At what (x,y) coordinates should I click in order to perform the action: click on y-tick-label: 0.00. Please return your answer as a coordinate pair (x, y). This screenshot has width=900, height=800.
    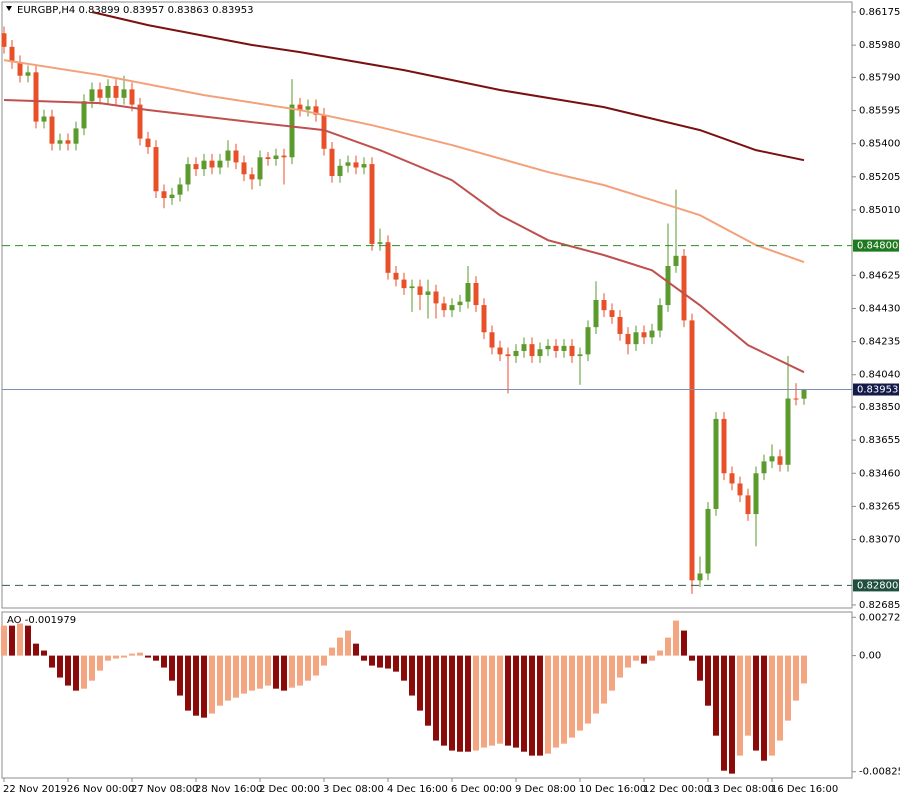
    Looking at the image, I should click on (870, 656).